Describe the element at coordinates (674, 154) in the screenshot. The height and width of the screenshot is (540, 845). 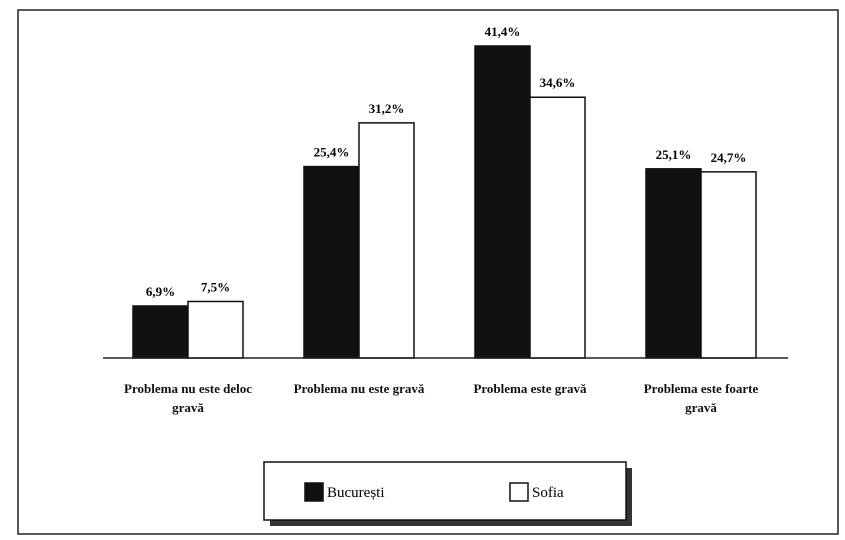
I see `value-label: 25,1%` at that location.